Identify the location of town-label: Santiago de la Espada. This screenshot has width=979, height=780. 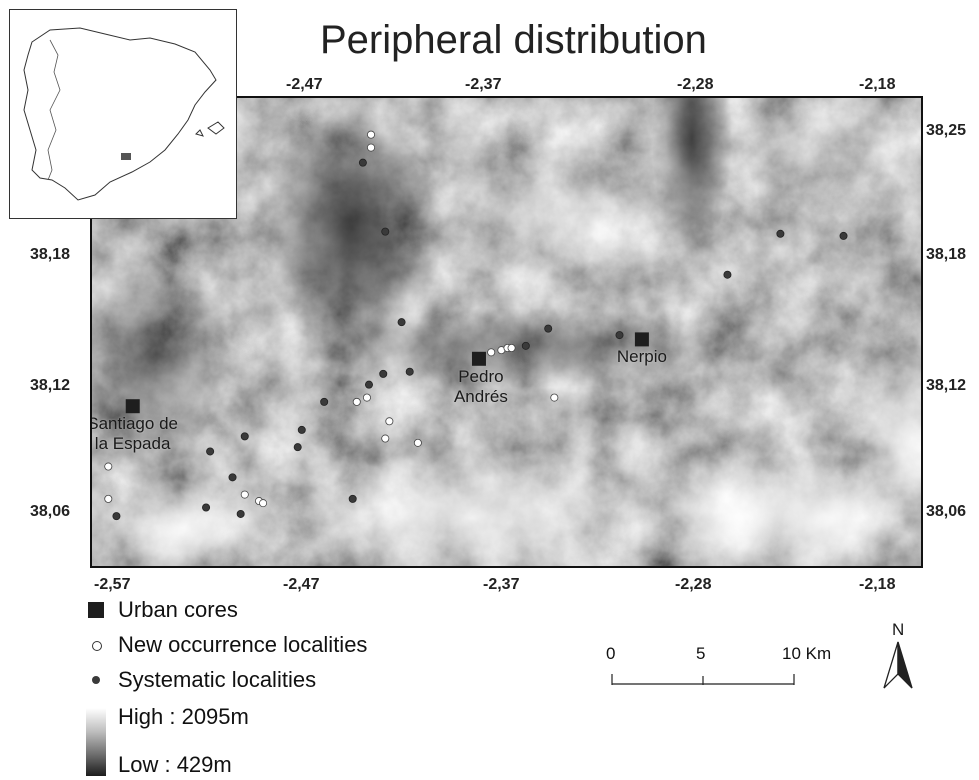
(134, 434).